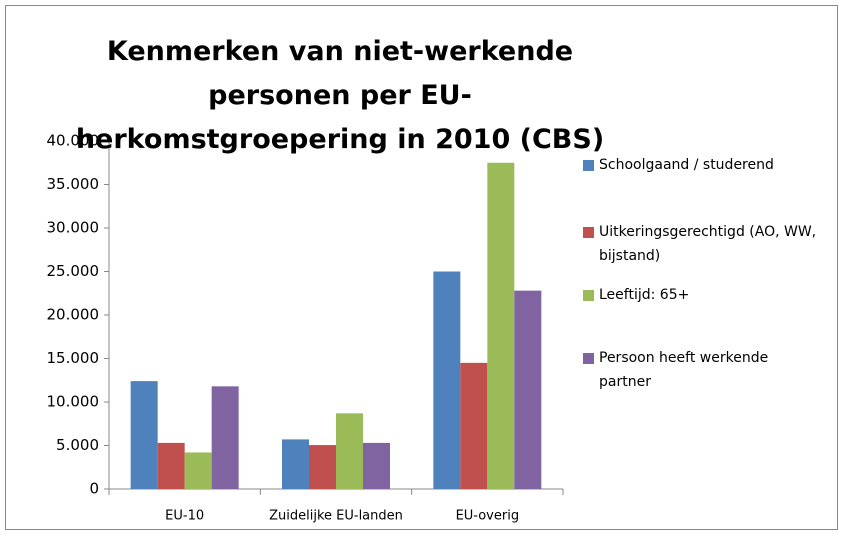 The height and width of the screenshot is (536, 843). I want to click on y-tick-label: 35.000, so click(73, 184).